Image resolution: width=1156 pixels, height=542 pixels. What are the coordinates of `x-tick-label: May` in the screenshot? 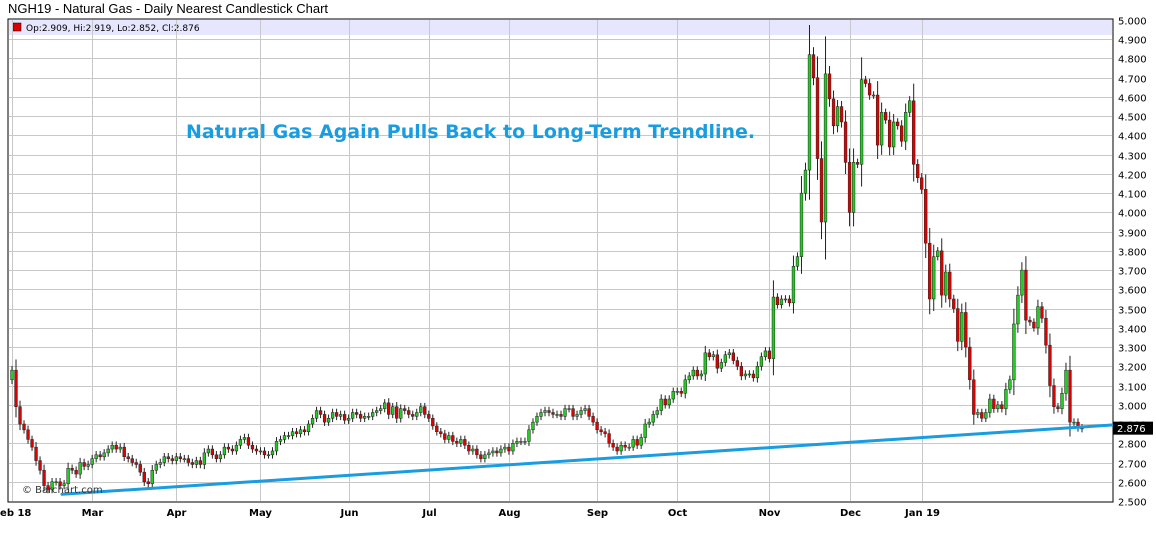 It's located at (260, 513).